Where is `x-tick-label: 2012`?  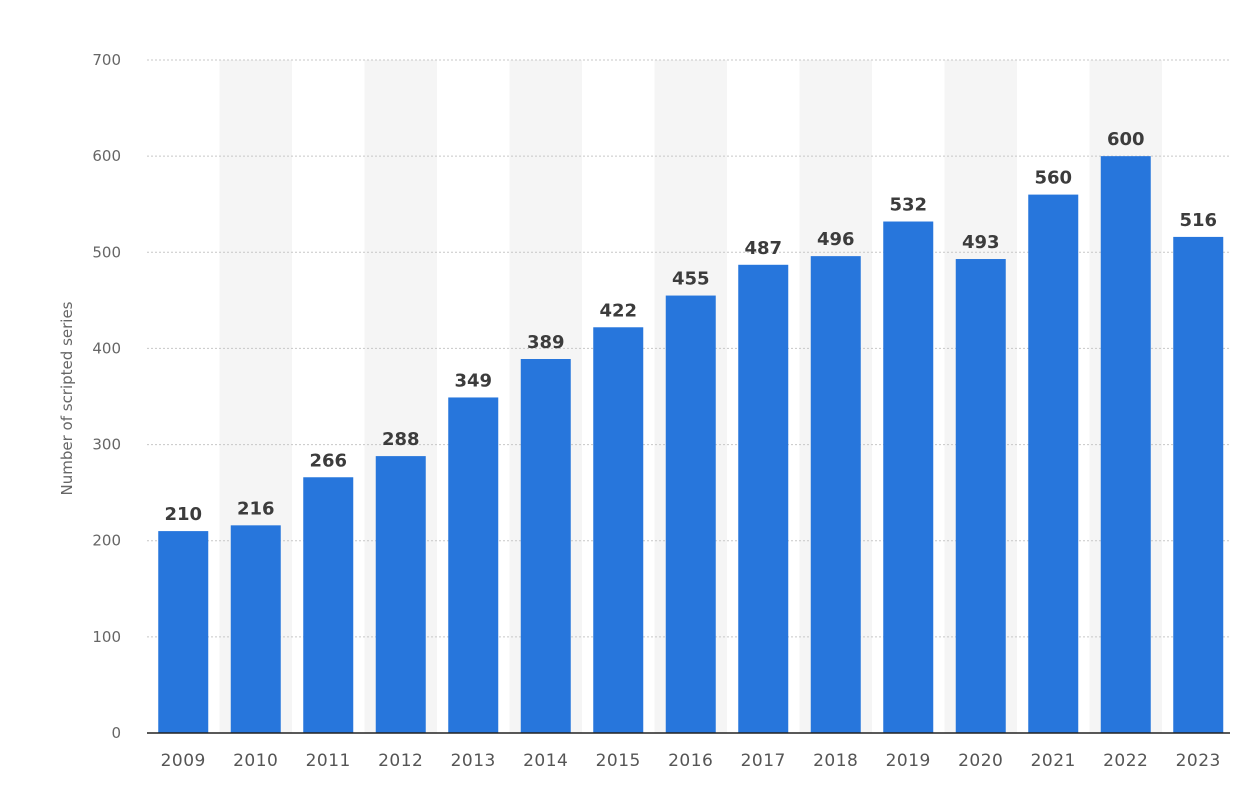 x-tick-label: 2012 is located at coordinates (400, 761).